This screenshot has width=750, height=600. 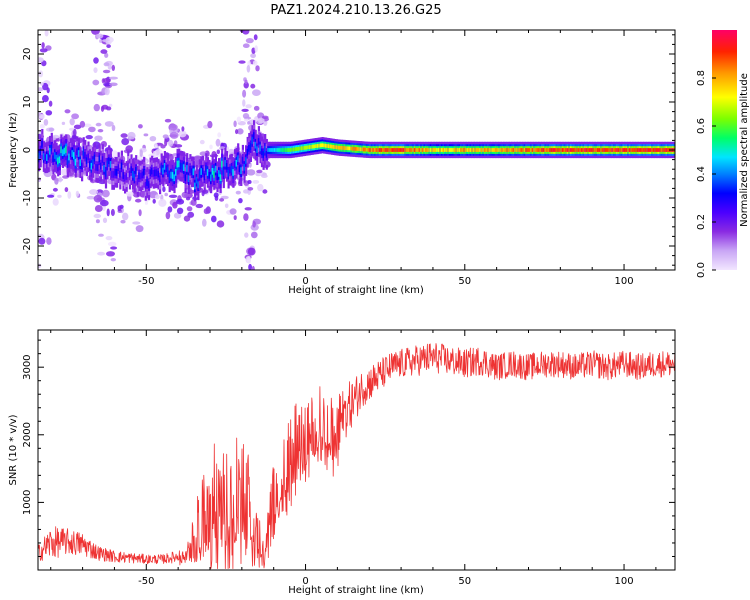 What do you see at coordinates (464, 581) in the screenshot?
I see `x-tick-label: 50` at bounding box center [464, 581].